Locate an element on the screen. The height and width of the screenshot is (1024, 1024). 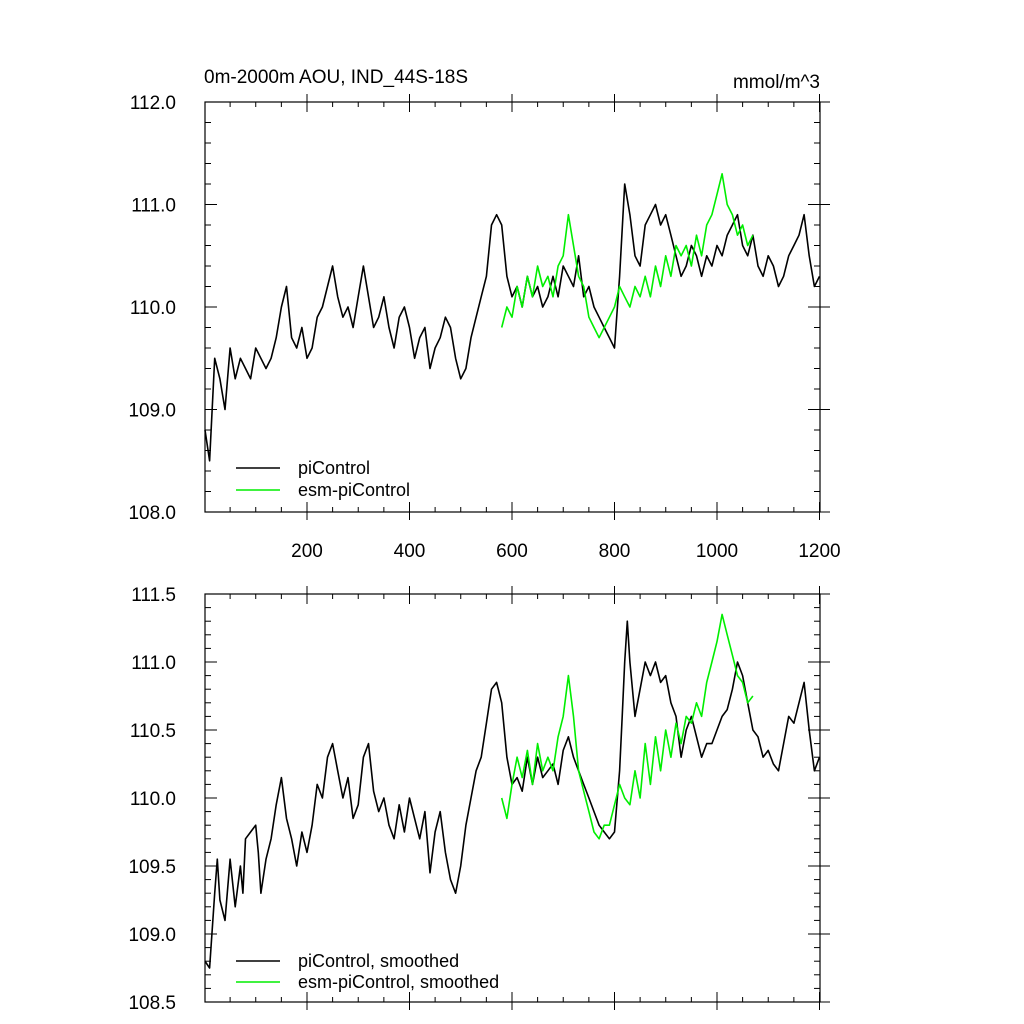
top-x-tick-label: 400 is located at coordinates (410, 551).